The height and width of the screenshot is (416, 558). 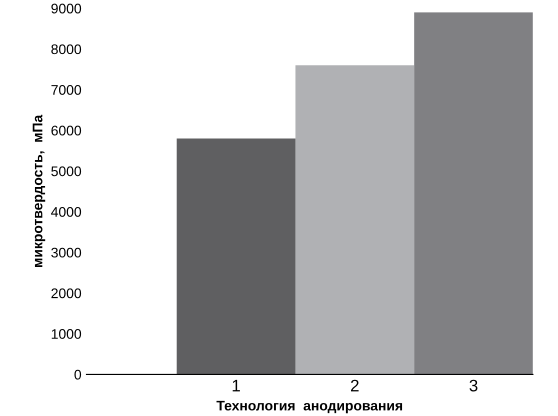 I want to click on y-tick-label: 0, so click(x=78, y=375).